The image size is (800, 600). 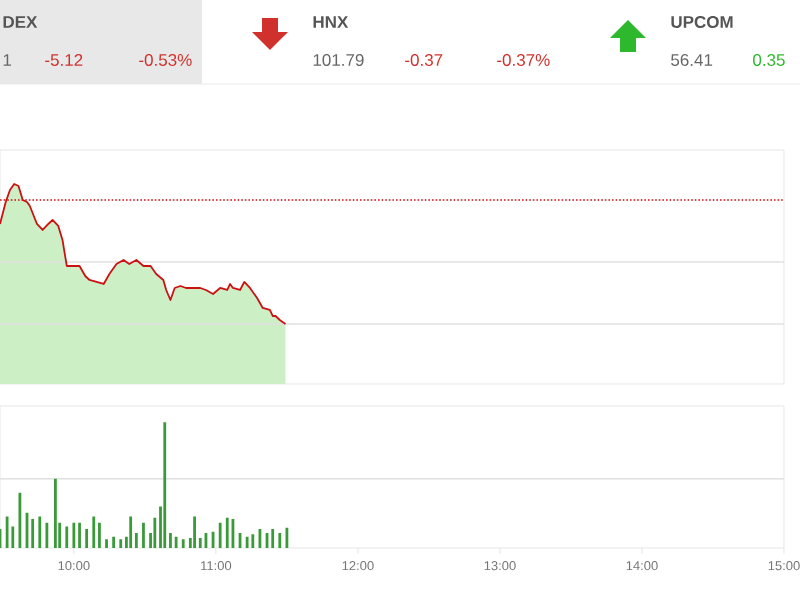 What do you see at coordinates (64, 59) in the screenshot?
I see `text: -5.12` at bounding box center [64, 59].